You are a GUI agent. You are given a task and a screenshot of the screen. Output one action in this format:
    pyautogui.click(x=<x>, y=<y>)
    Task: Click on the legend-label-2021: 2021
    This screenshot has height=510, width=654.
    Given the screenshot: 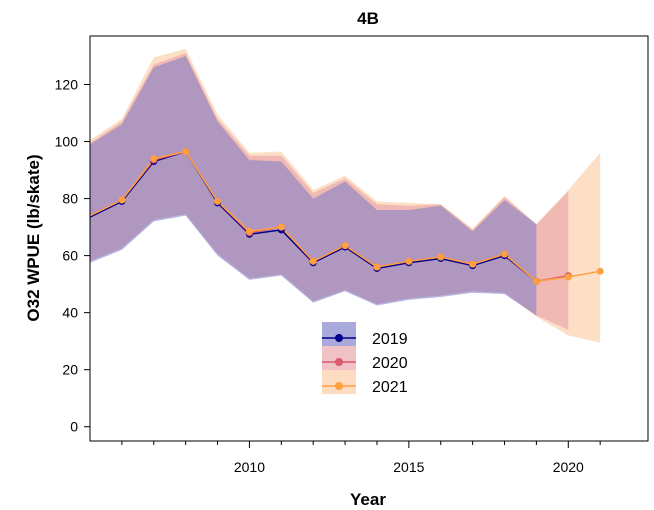 What is the action you would take?
    pyautogui.click(x=390, y=387)
    